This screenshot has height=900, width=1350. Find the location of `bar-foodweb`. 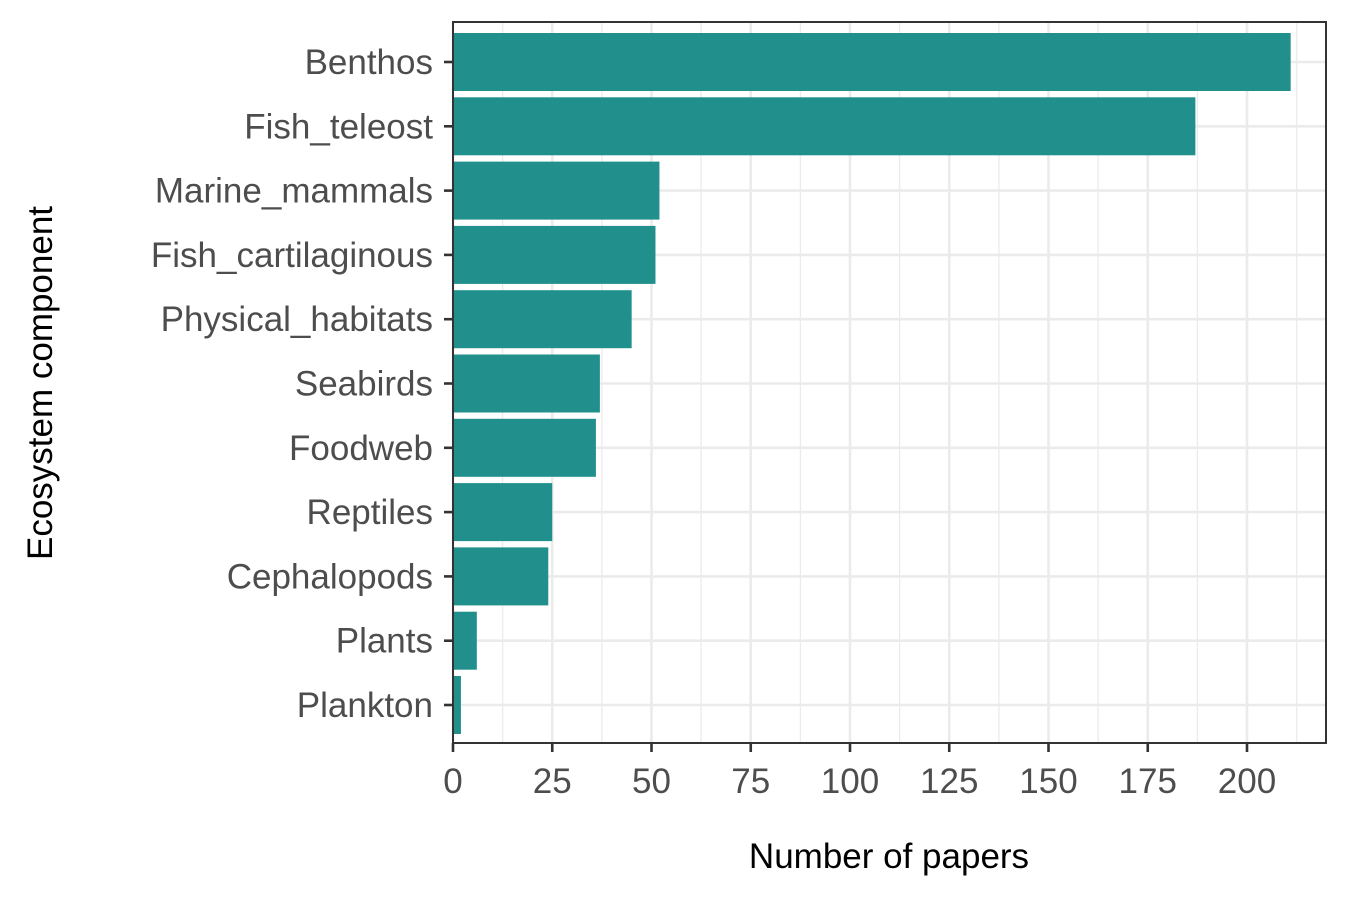

bar-foodweb is located at coordinates (524, 447).